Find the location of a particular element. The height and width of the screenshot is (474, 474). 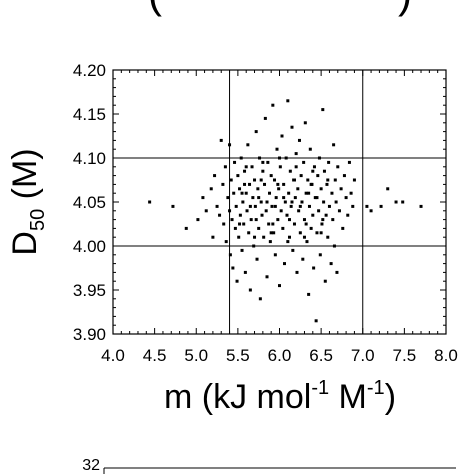

y-tick-label: 4.20 is located at coordinates (89, 70).